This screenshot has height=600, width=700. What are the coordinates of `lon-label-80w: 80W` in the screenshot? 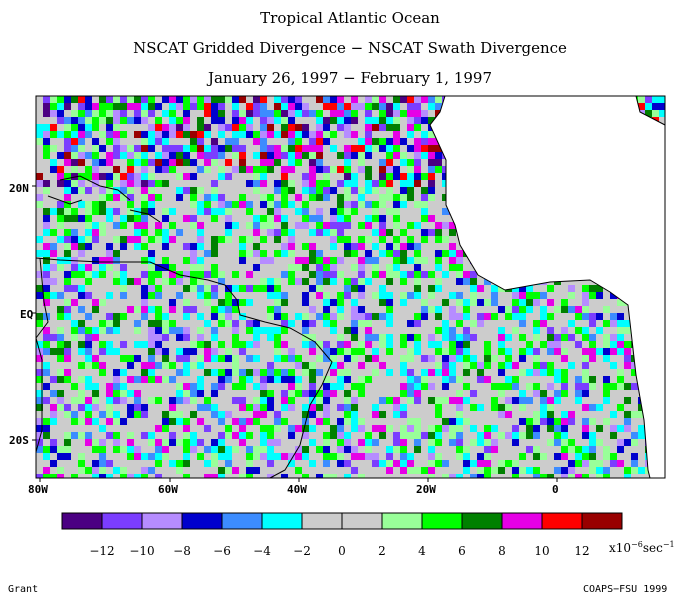 It's located at (38, 489).